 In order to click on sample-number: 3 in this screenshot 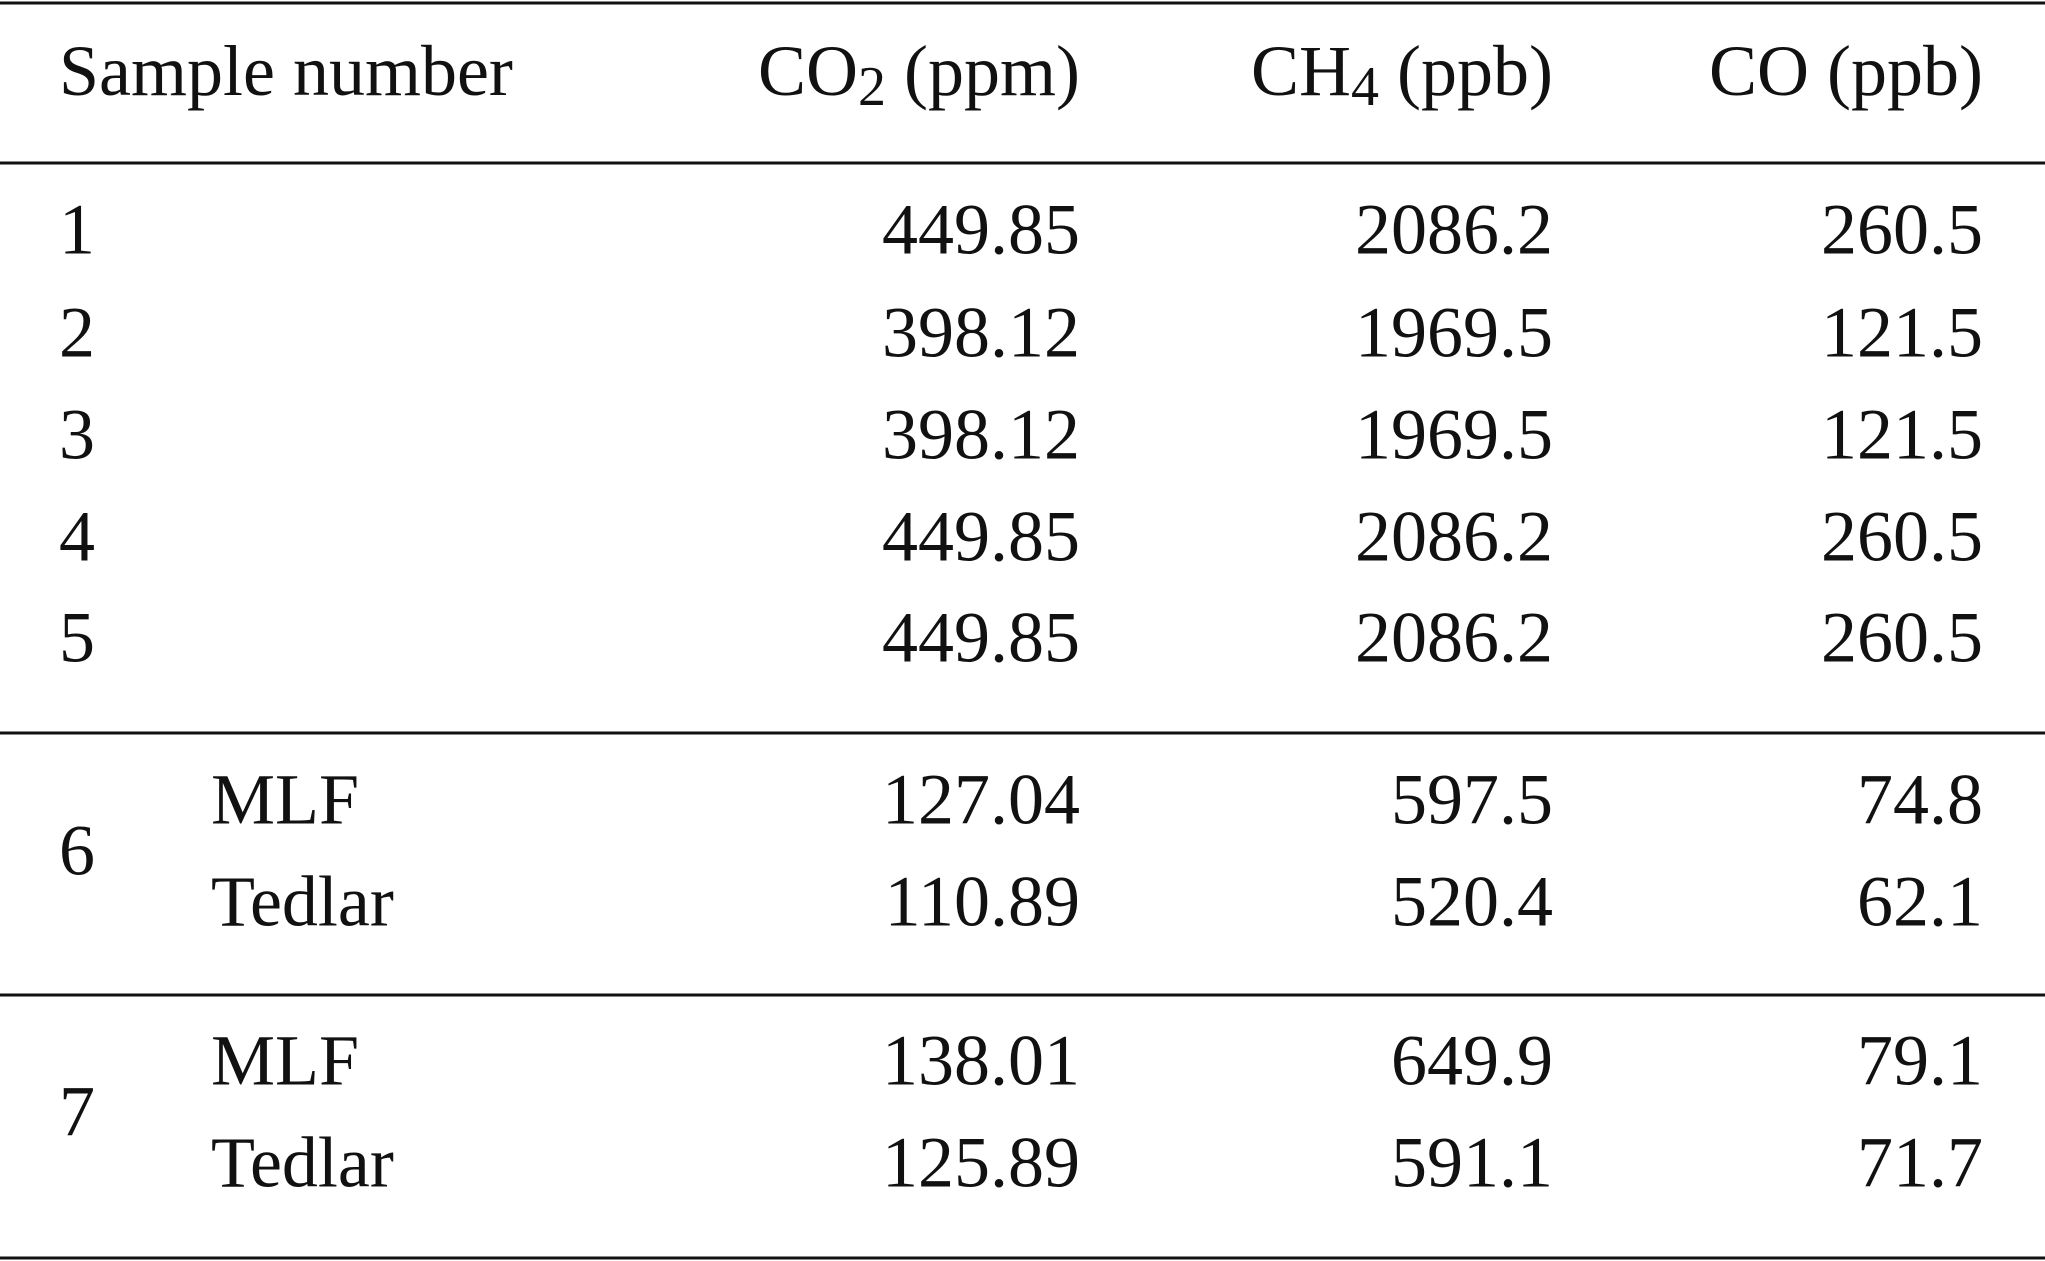, I will do `click(77, 435)`.